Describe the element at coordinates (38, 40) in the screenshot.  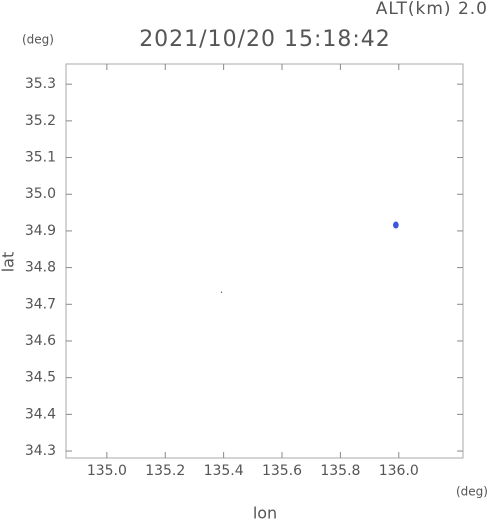
I see `y-unit: (deg)` at that location.